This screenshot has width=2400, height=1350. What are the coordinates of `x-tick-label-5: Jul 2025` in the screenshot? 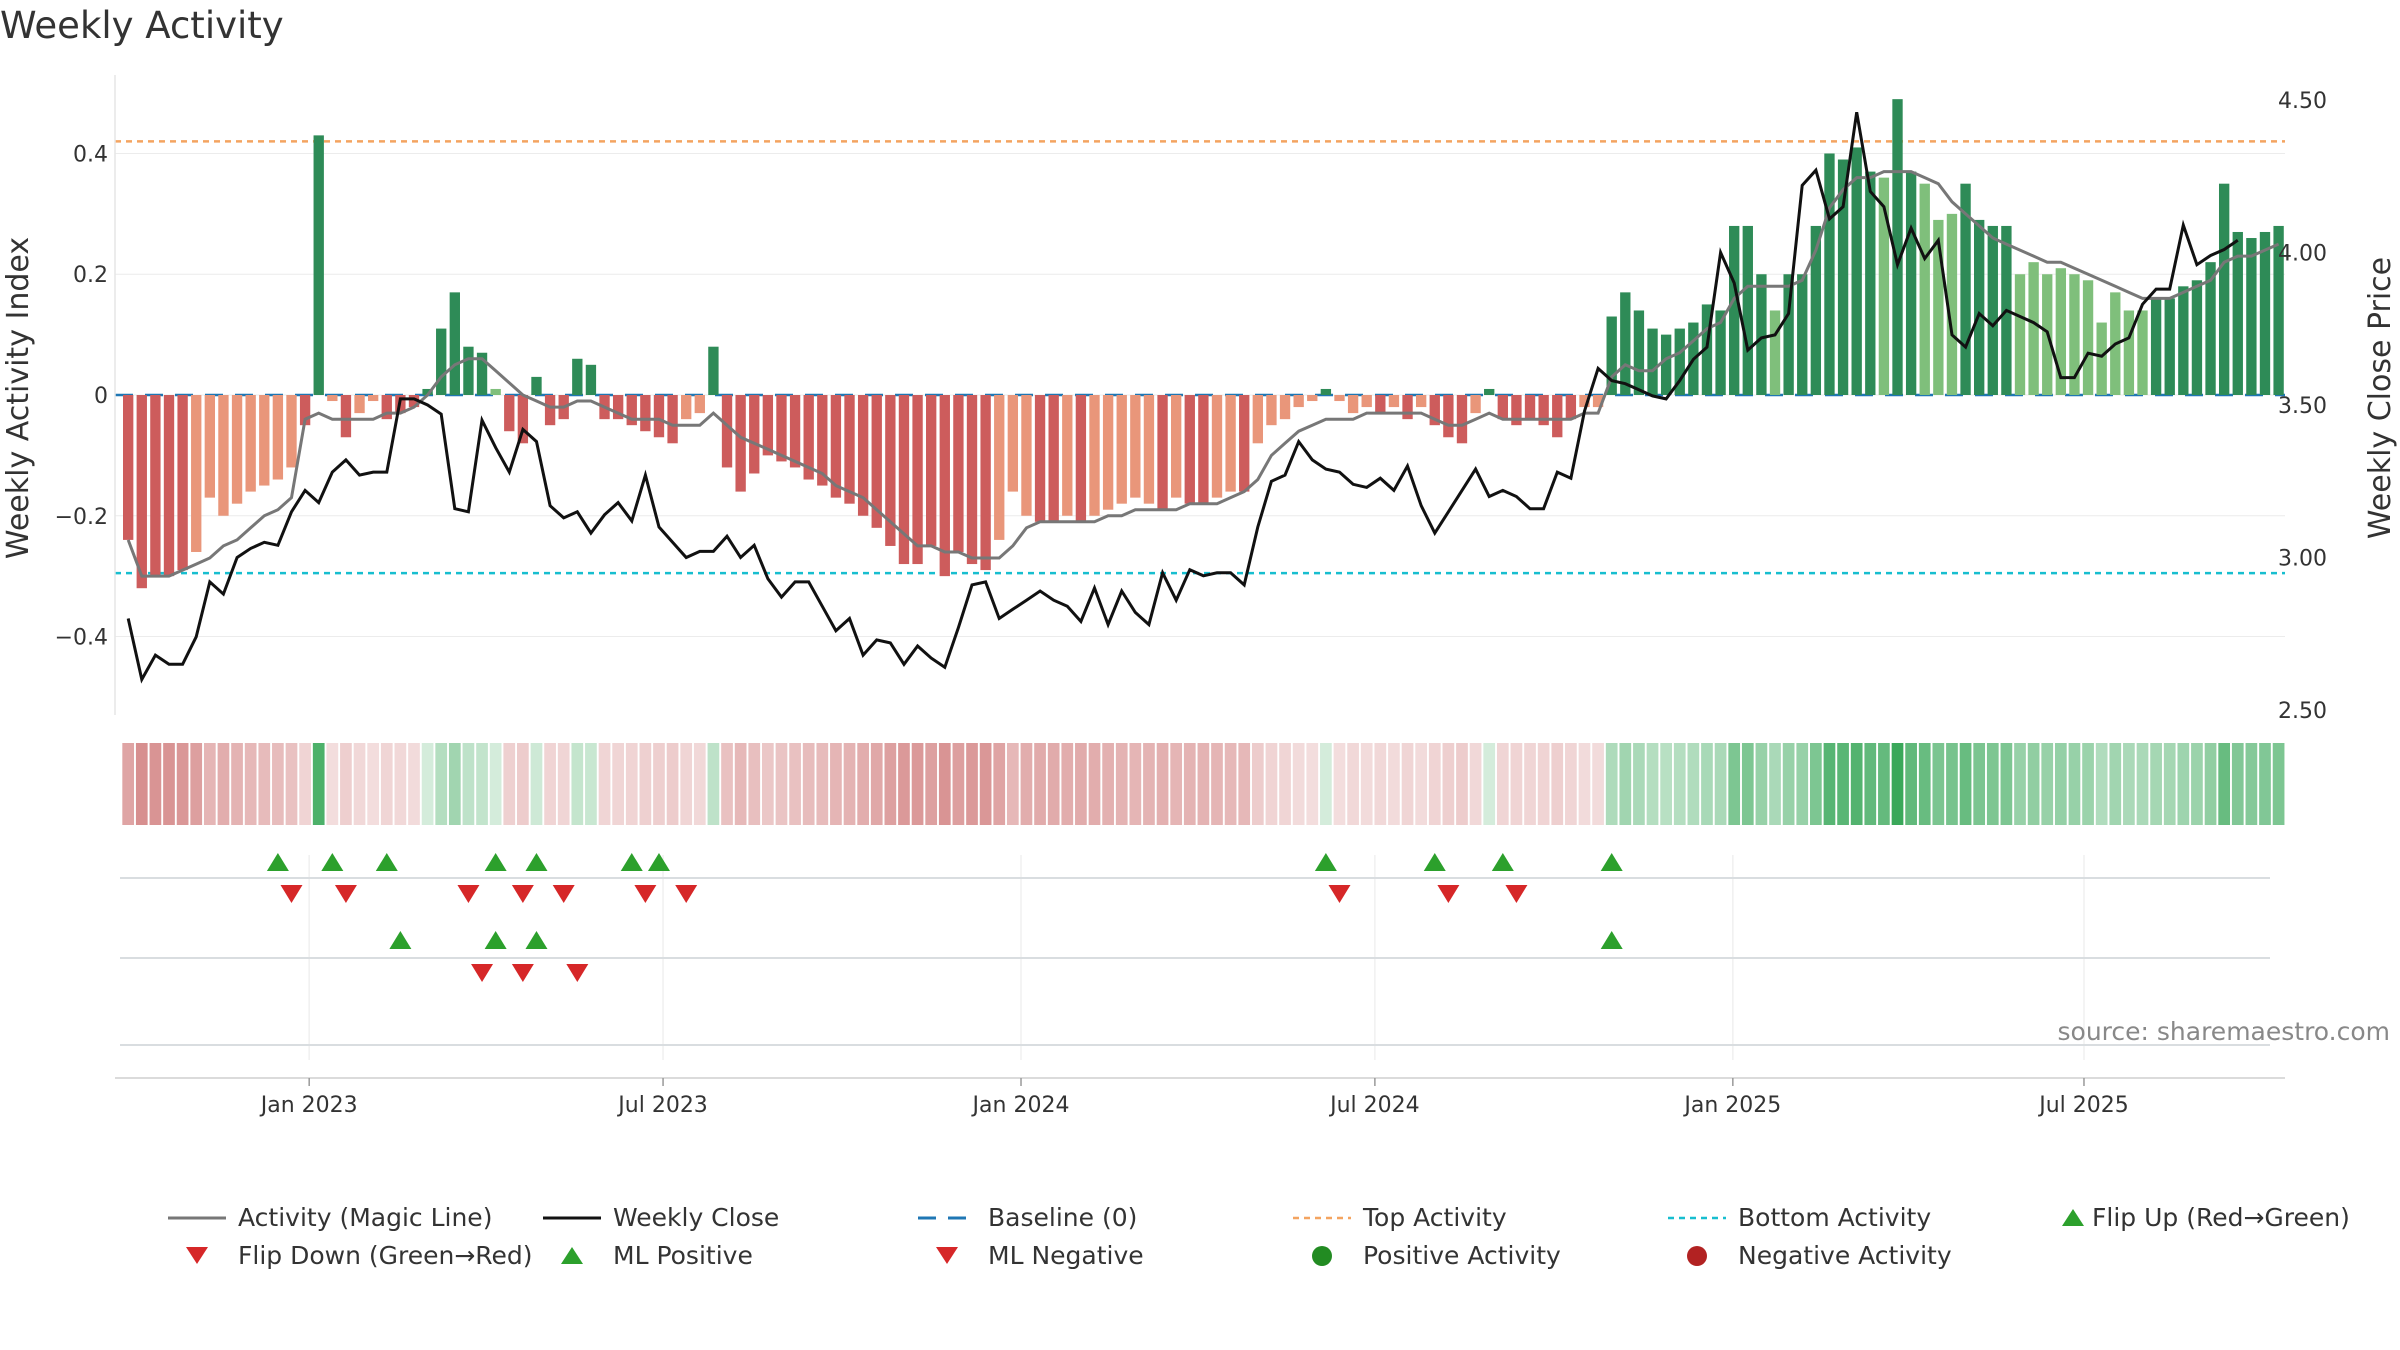 It's located at (2083, 1105).